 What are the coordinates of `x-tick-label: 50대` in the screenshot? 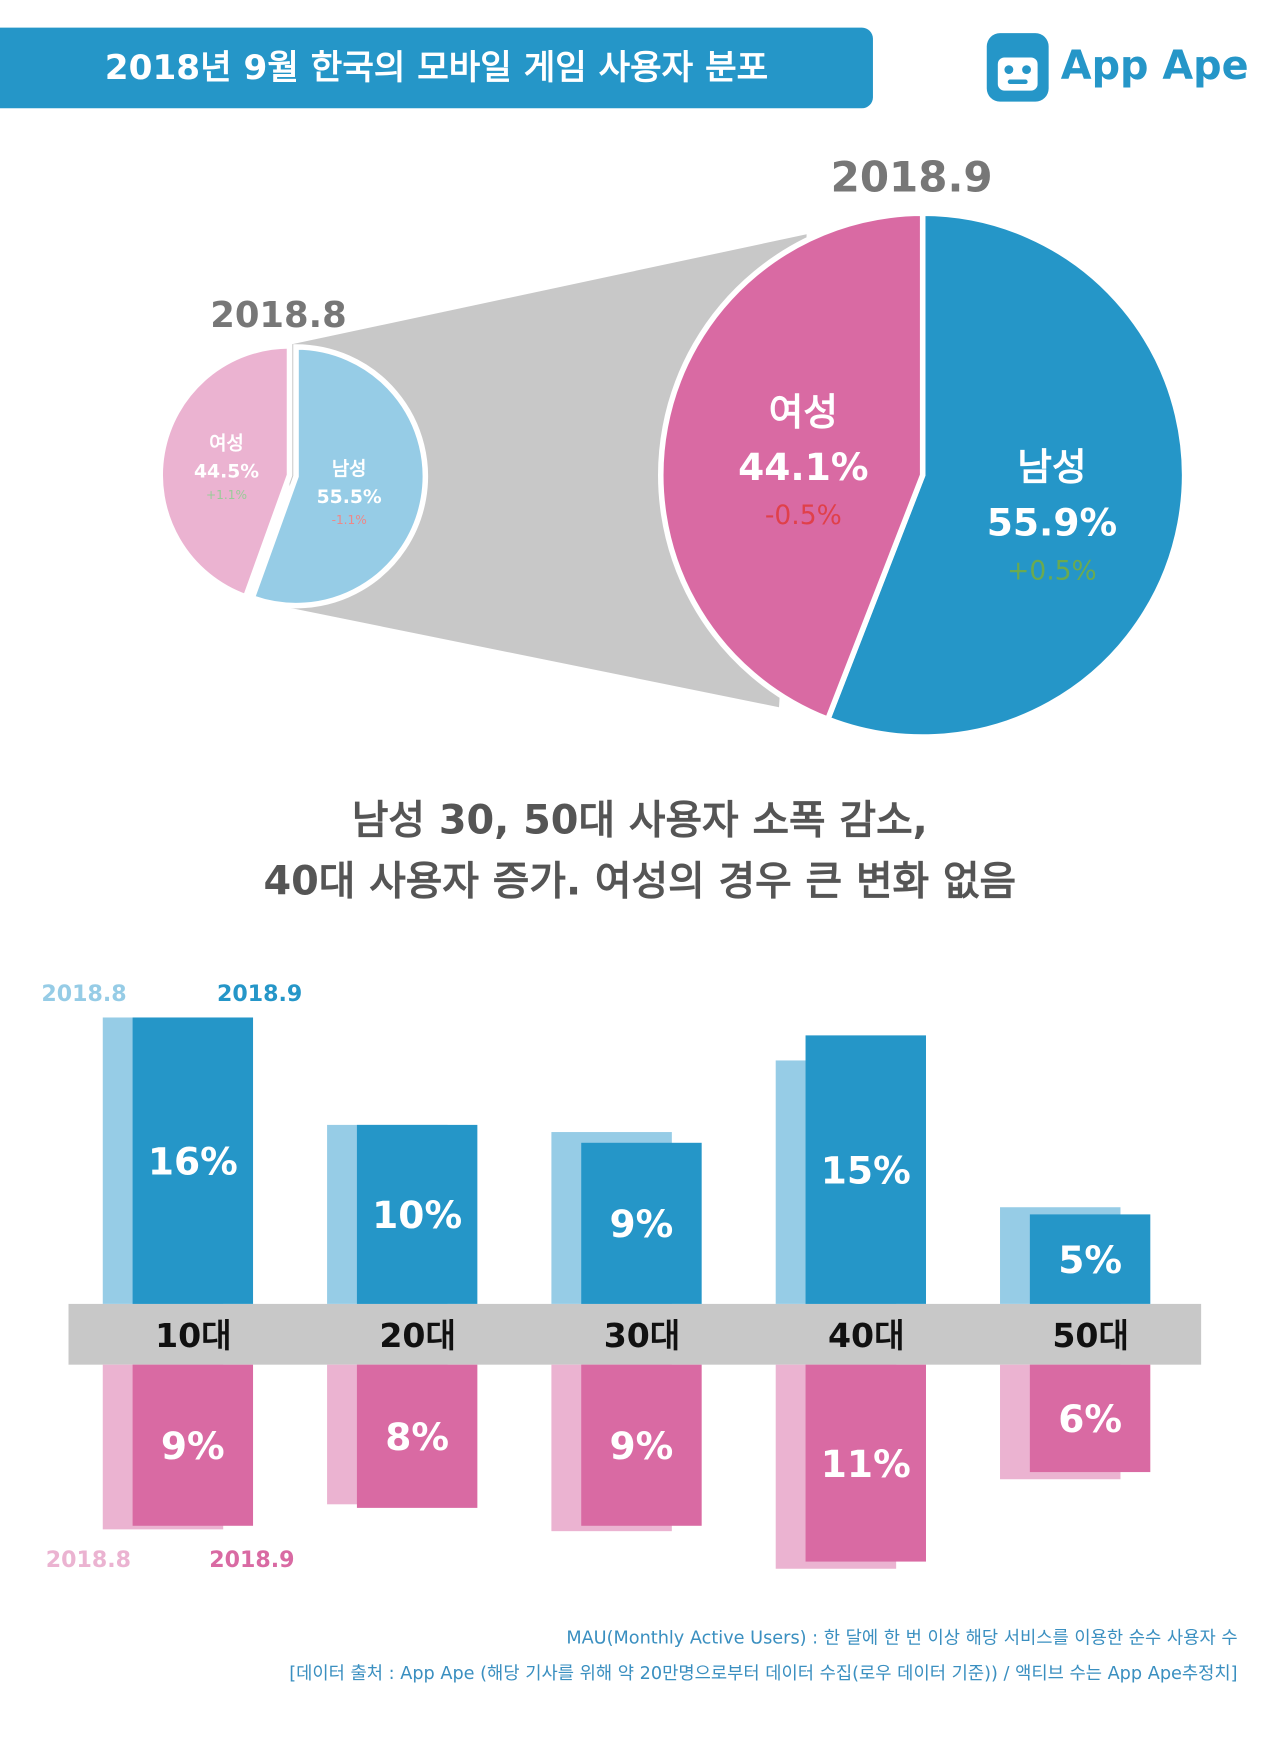 It's located at (1090, 1335).